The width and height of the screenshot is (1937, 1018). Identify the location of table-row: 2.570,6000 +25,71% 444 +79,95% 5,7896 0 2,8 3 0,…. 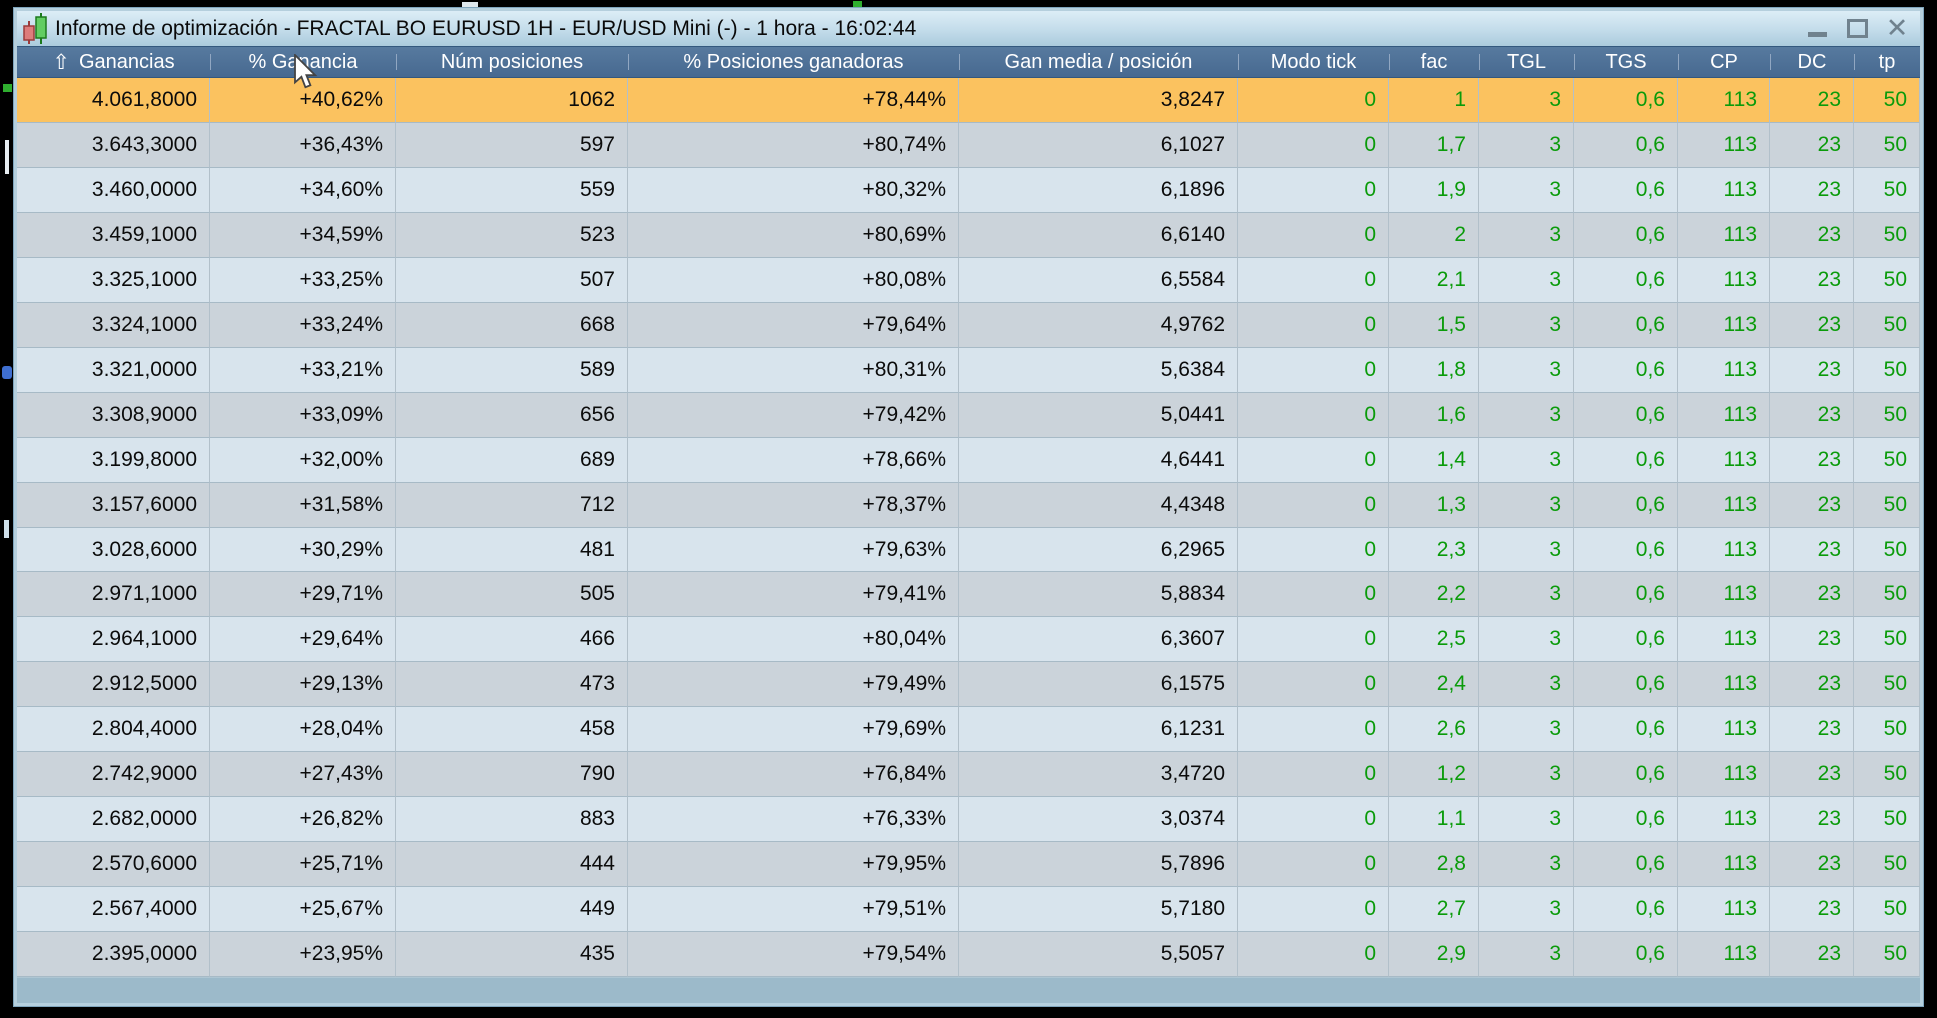
(968, 865).